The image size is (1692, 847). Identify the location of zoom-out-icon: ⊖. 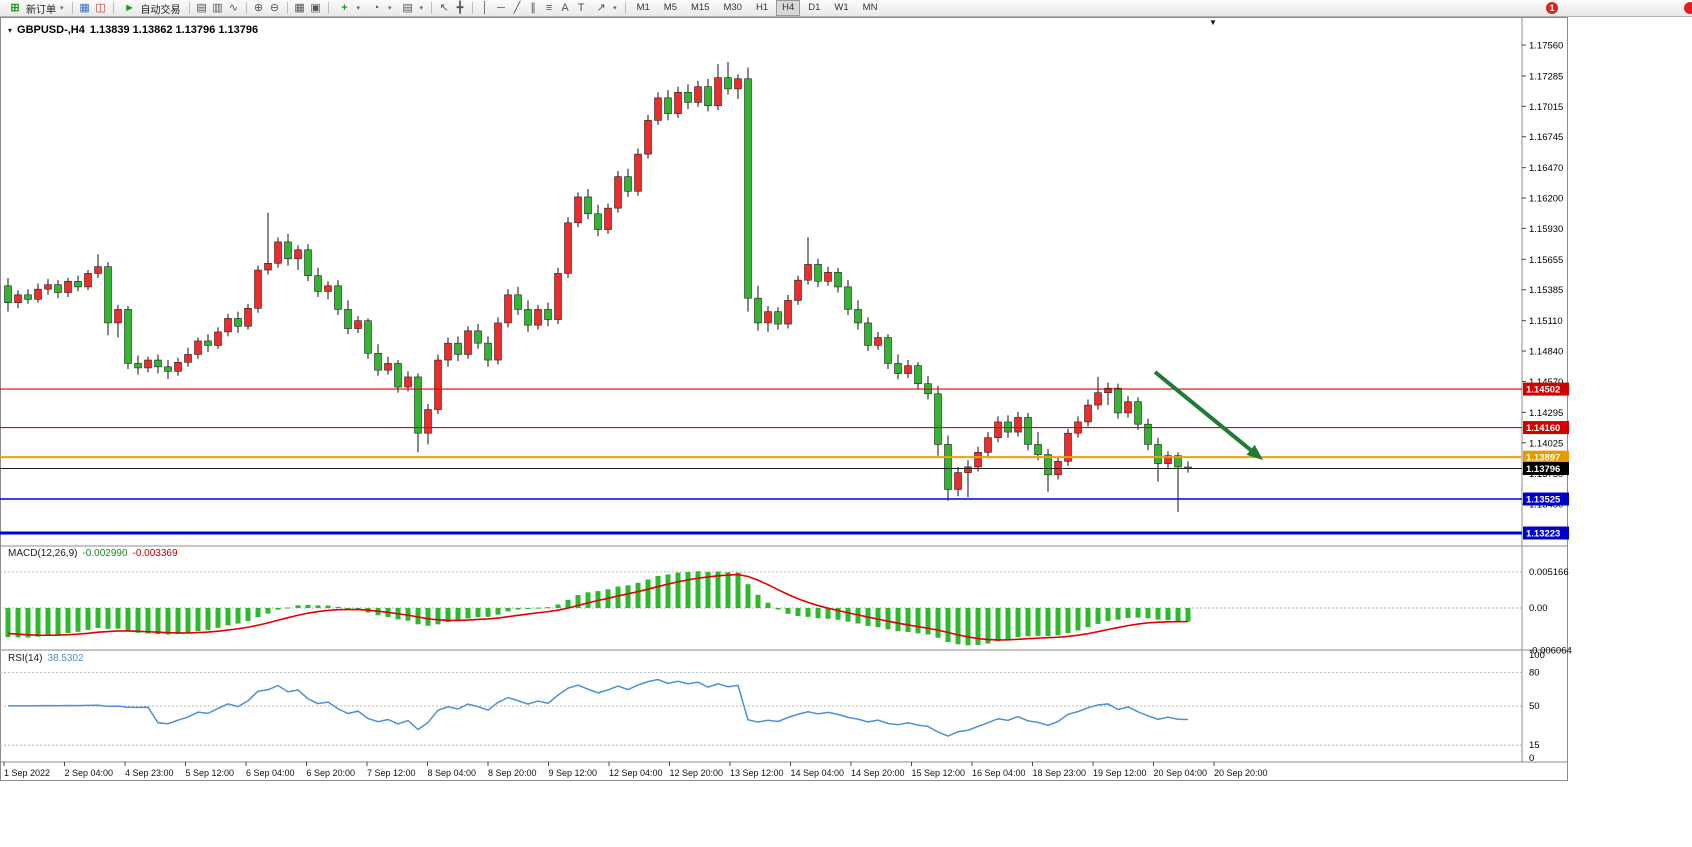
(274, 7).